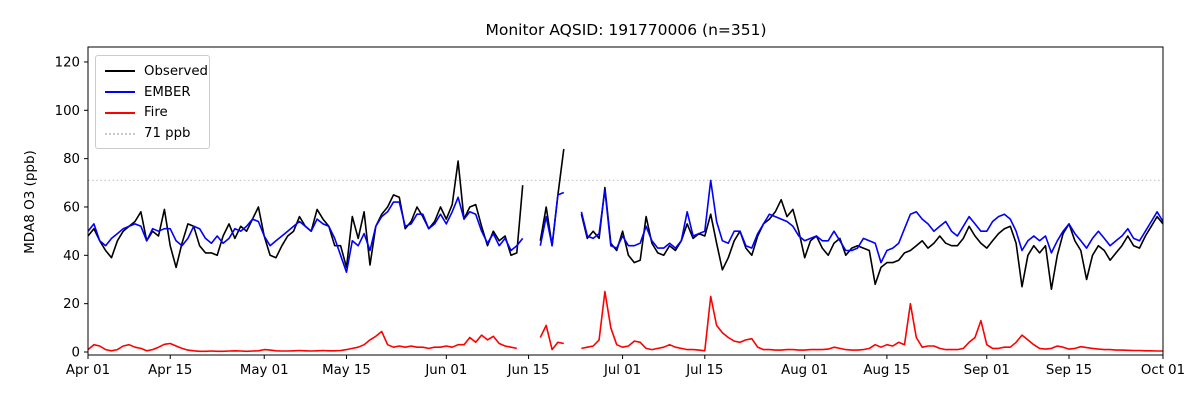 Image resolution: width=1200 pixels, height=400 pixels. I want to click on x-tick-label: Aug 01, so click(804, 370).